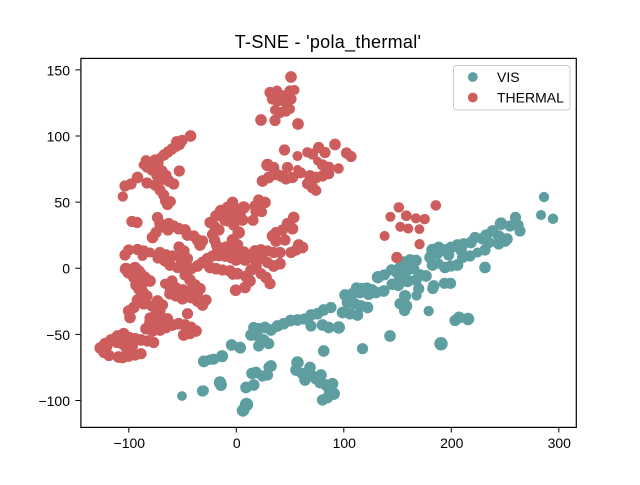 The width and height of the screenshot is (640, 485). I want to click on svg-text: 300, so click(560, 443).